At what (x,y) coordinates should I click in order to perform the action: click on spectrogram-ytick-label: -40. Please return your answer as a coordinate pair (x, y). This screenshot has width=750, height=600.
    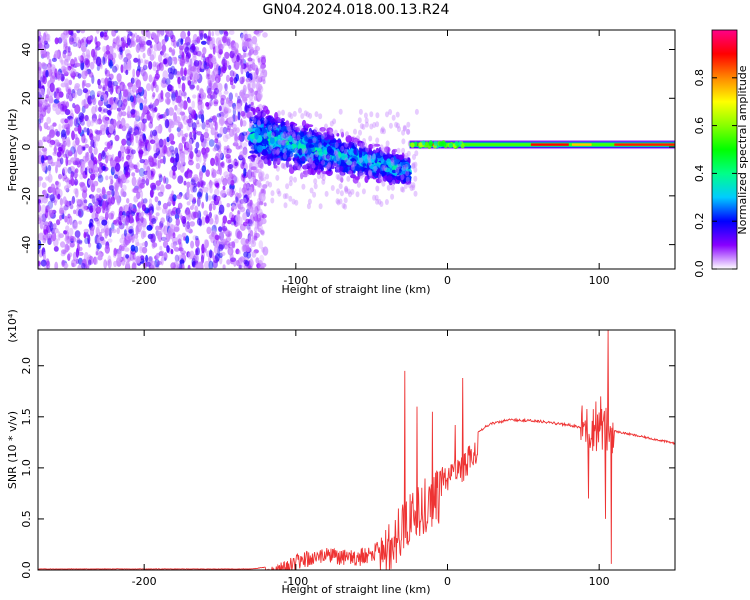
    Looking at the image, I should click on (26, 245).